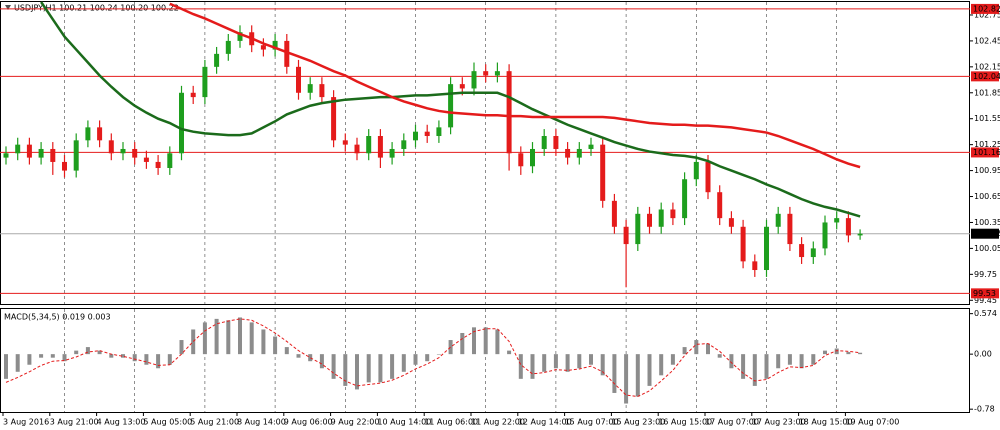 The width and height of the screenshot is (1000, 430). What do you see at coordinates (404, 422) in the screenshot?
I see `x-tick-label: 10 Aug 14:00` at bounding box center [404, 422].